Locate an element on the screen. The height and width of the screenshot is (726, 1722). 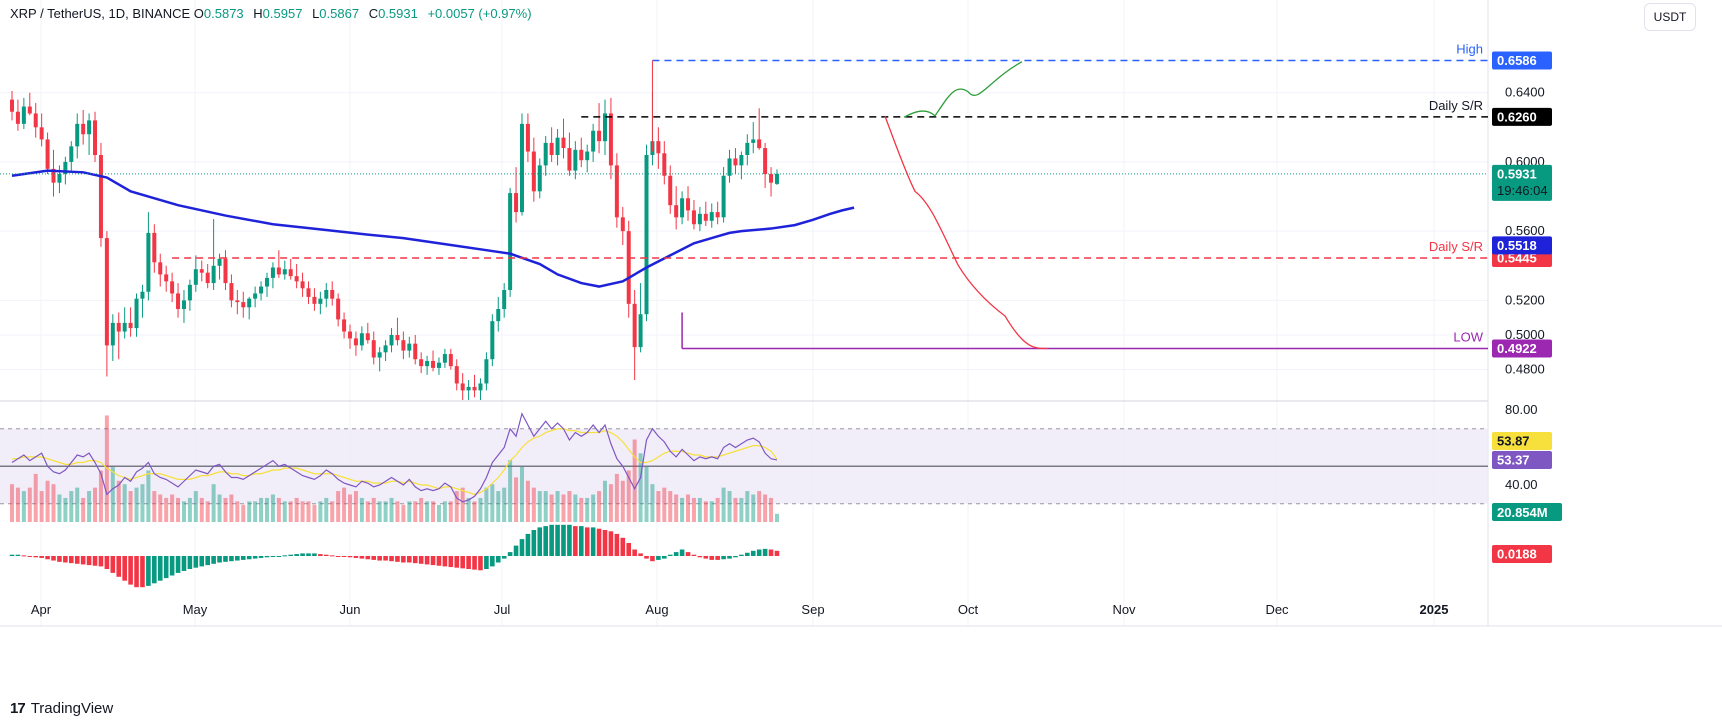
rsi-pane is located at coordinates (744, 467).